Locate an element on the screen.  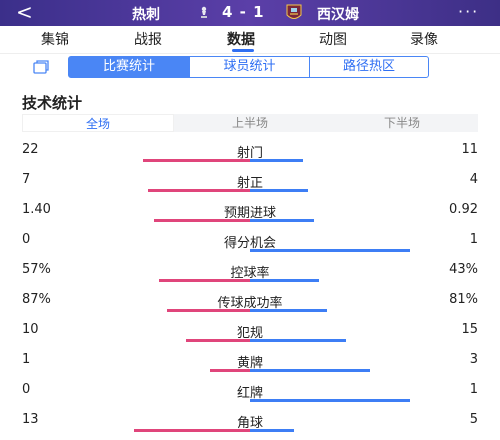
home-stat-value: 87% is located at coordinates (36, 299).